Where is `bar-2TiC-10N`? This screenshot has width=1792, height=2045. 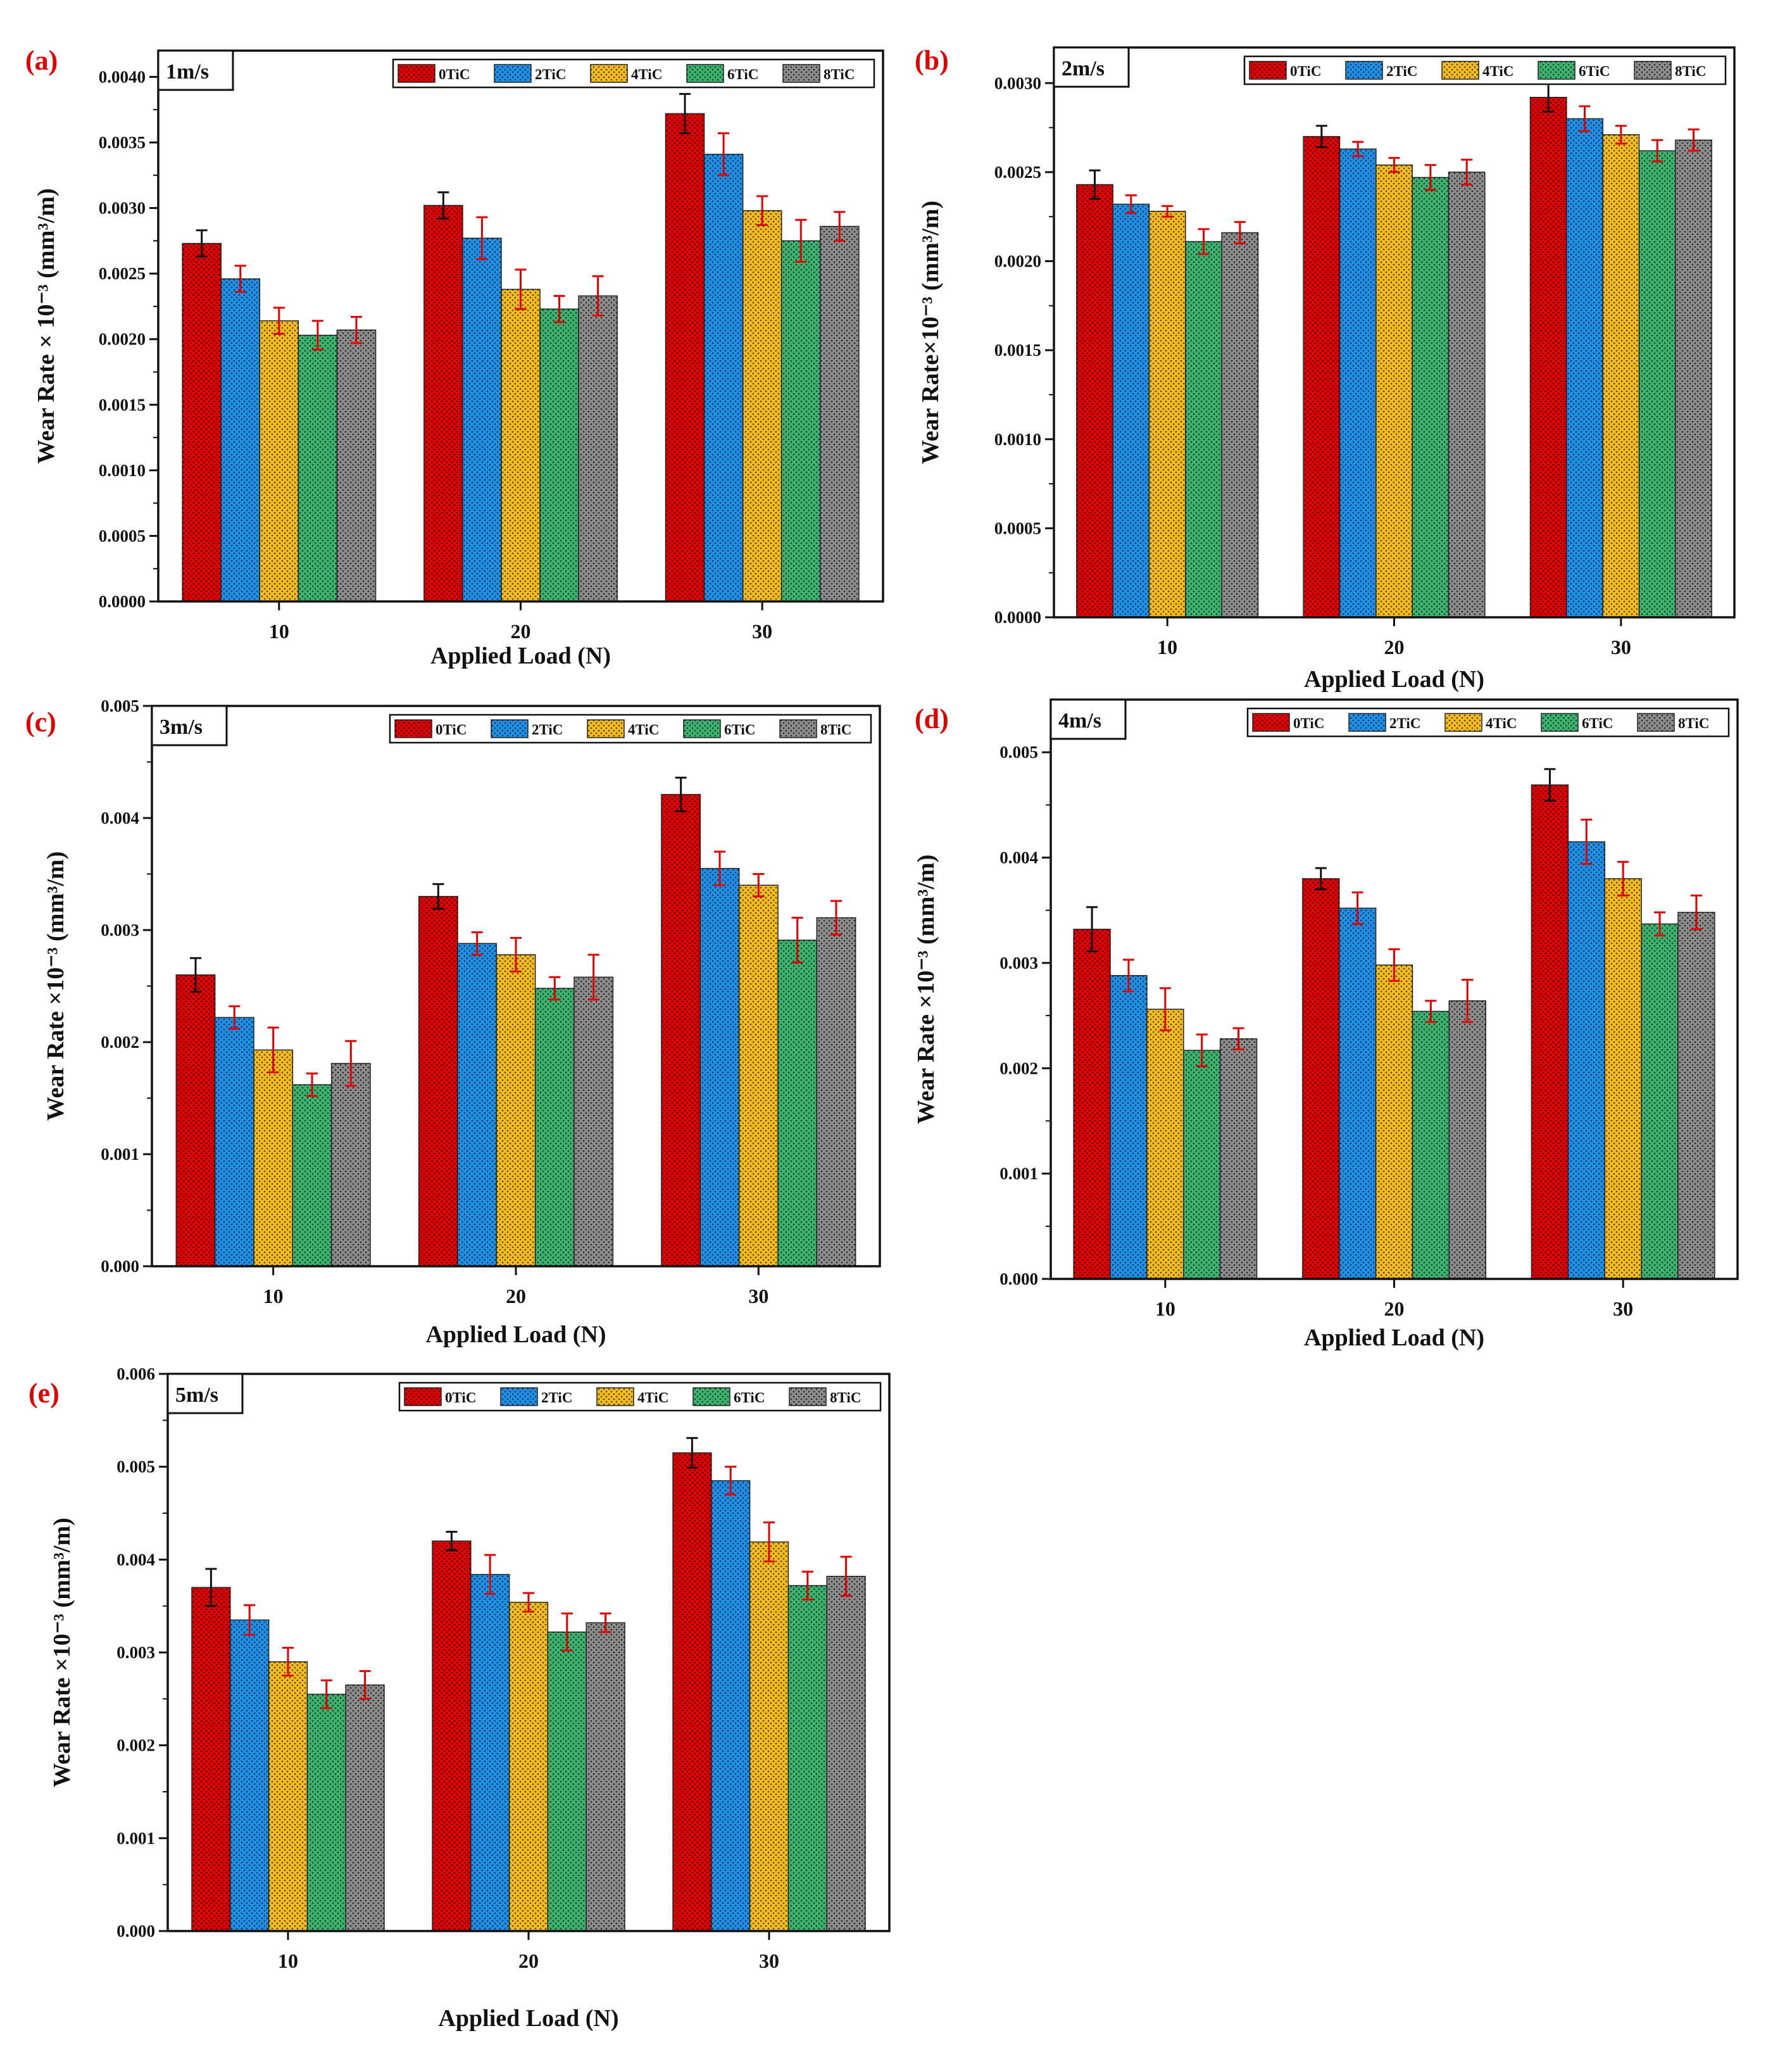
bar-2TiC-10N is located at coordinates (1131, 410).